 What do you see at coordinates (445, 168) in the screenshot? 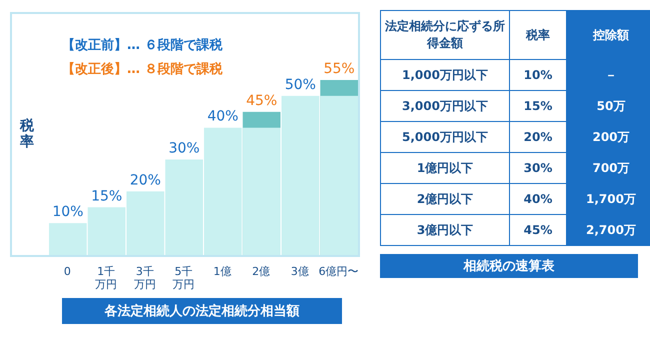
I see `text: 1億円以下` at bounding box center [445, 168].